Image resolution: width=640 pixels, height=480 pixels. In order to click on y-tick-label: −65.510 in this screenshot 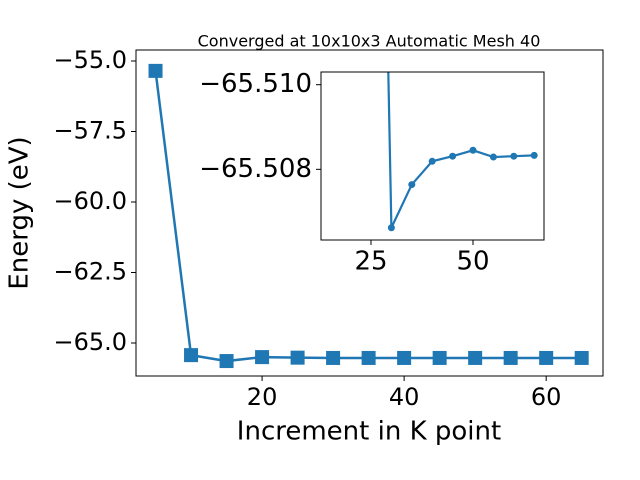, I will do `click(255, 84)`.